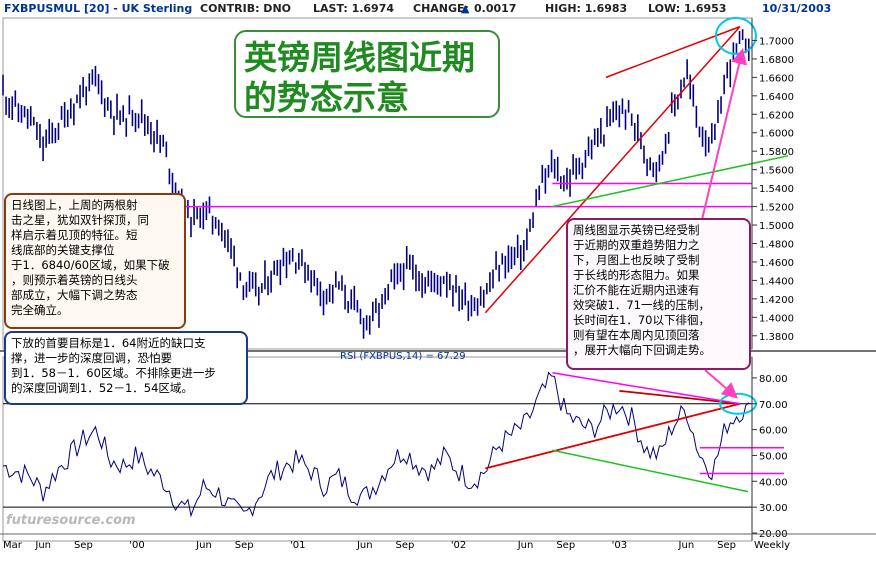  I want to click on rsi-magenta-trendline, so click(646, 388).